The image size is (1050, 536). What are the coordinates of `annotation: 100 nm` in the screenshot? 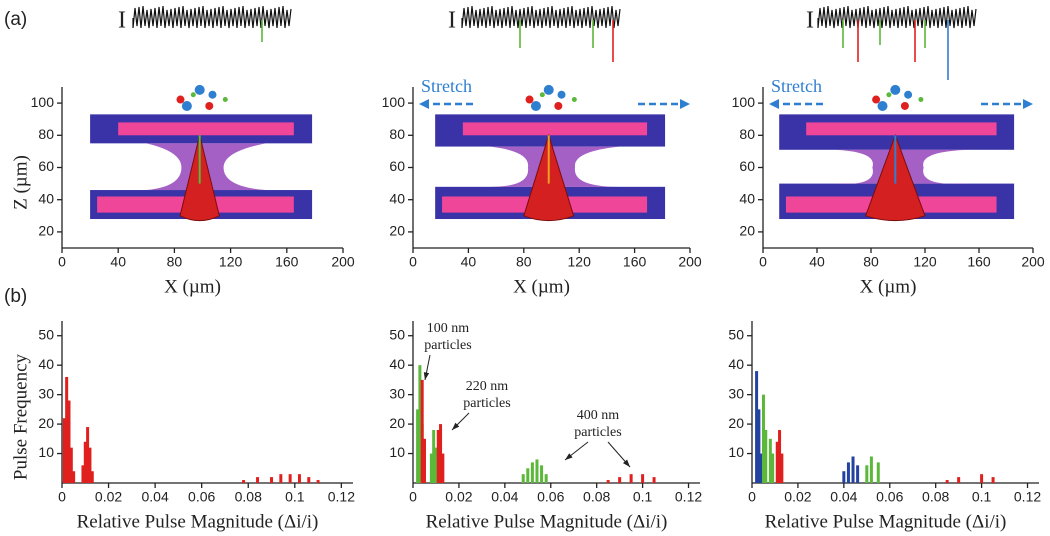 It's located at (448, 328).